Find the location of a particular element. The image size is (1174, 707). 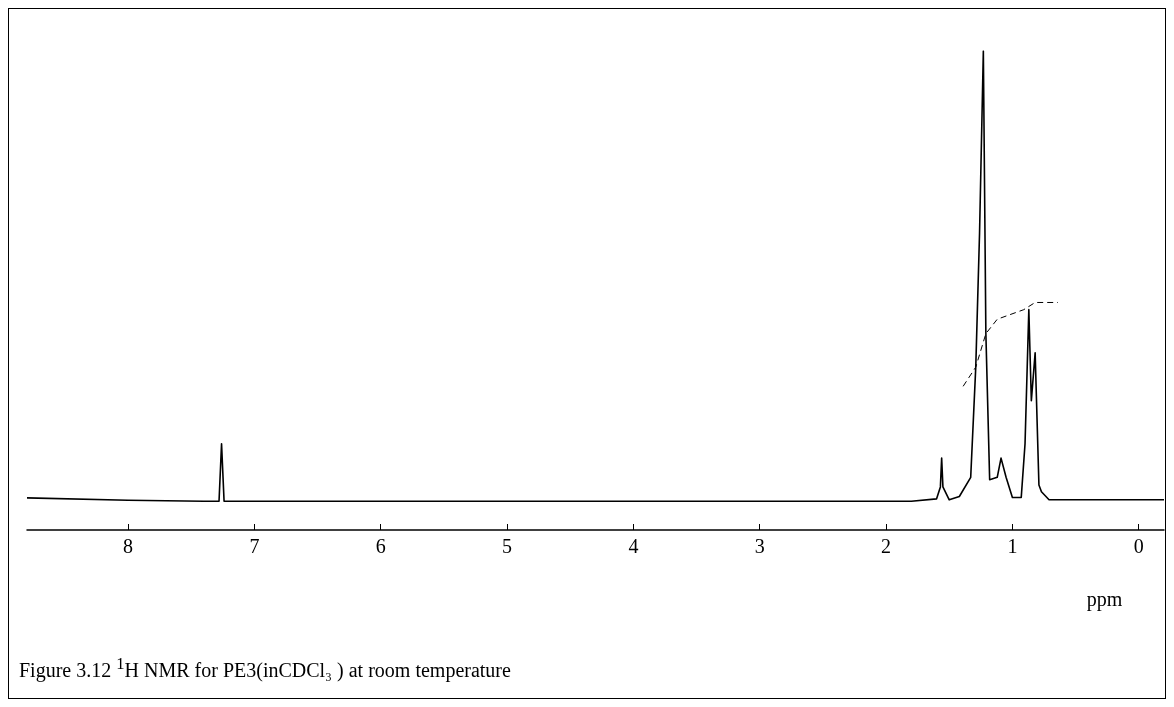

x-tick-label: 0 is located at coordinates (1138, 546).